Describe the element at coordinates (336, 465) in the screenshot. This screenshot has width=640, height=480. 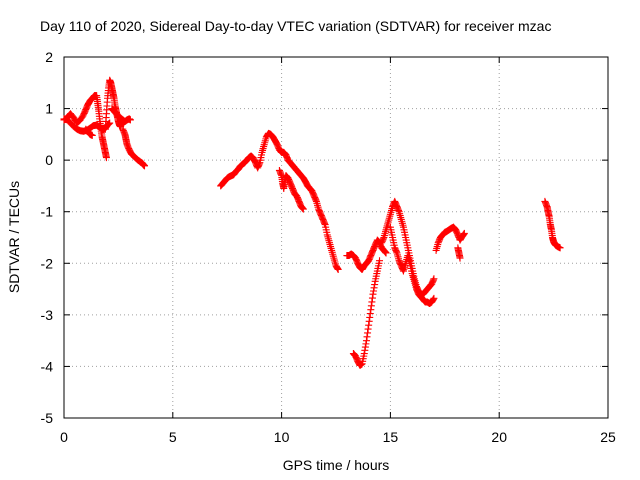
I see `x-axis-label: GPS time / hours` at that location.